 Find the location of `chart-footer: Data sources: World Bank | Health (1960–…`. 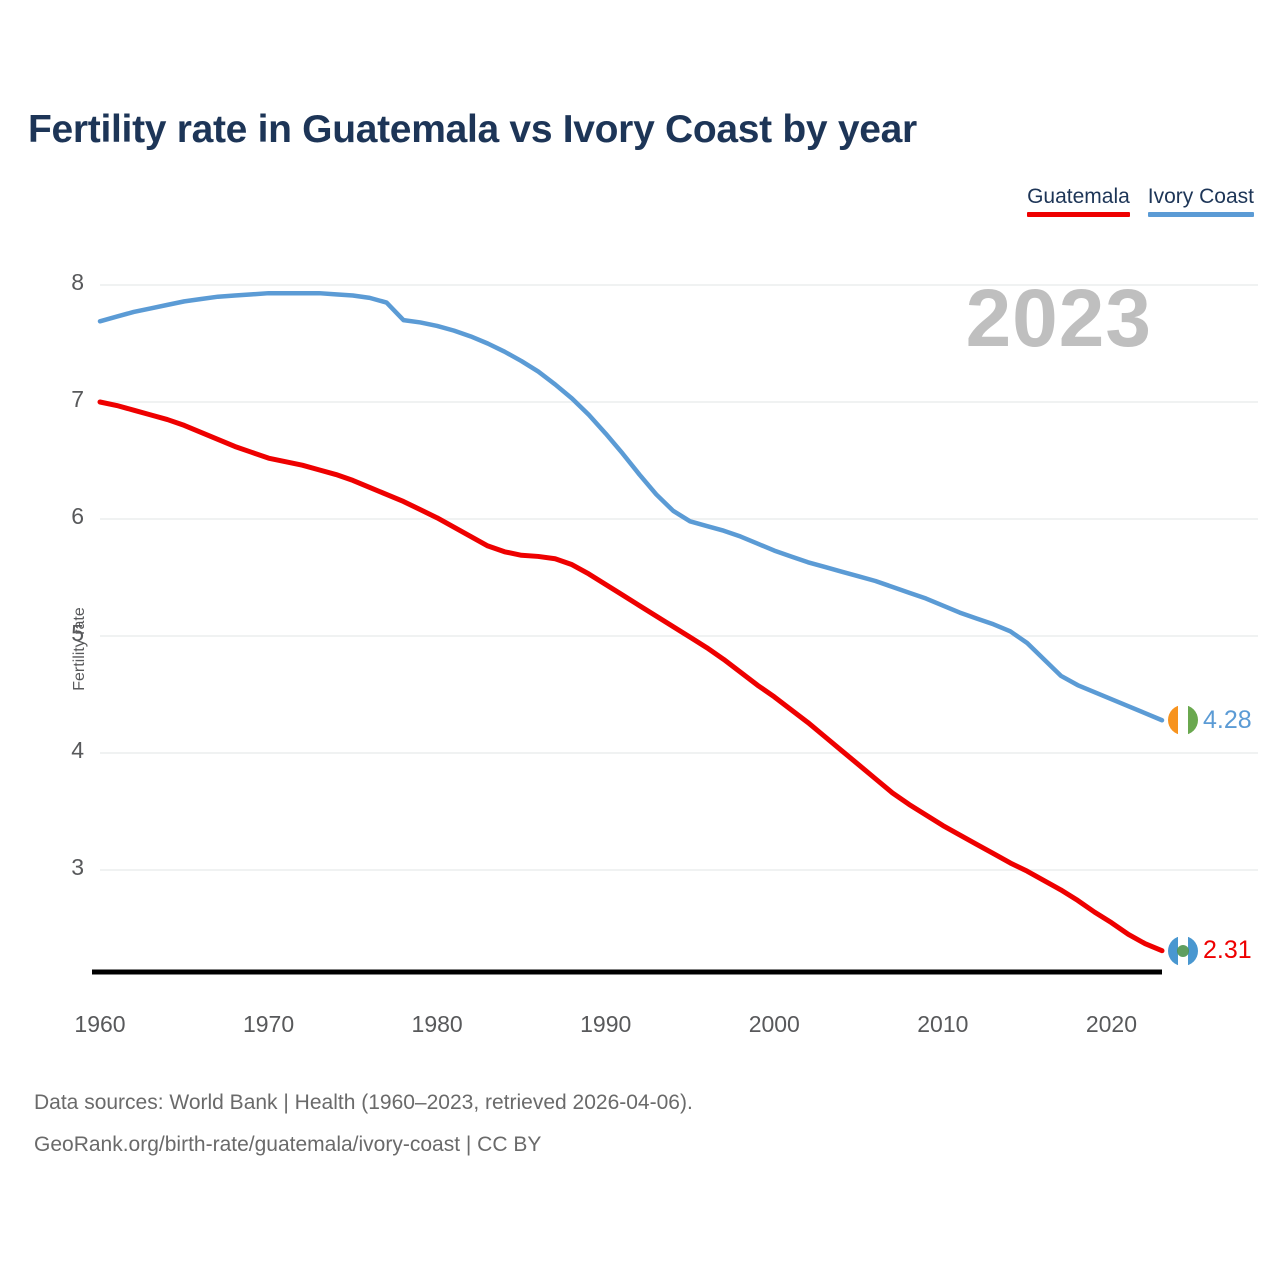

chart-footer: Data sources: World Bank | Health (1960–… is located at coordinates (363, 1124).